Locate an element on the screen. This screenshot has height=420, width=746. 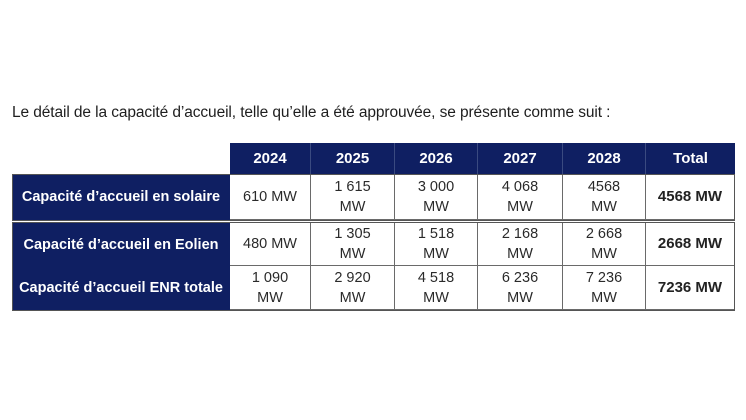
header-2024: 2024 is located at coordinates (270, 158).